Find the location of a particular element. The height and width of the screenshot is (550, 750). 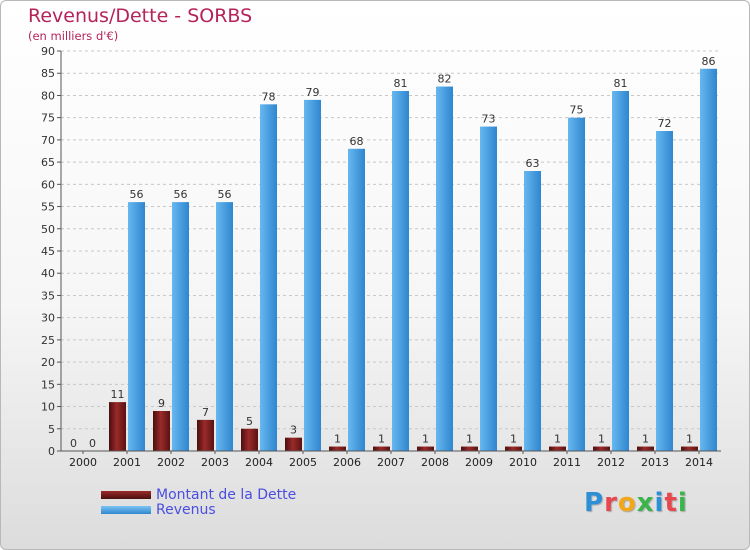

legend-label-debt: Montant de la Dette is located at coordinates (226, 494).